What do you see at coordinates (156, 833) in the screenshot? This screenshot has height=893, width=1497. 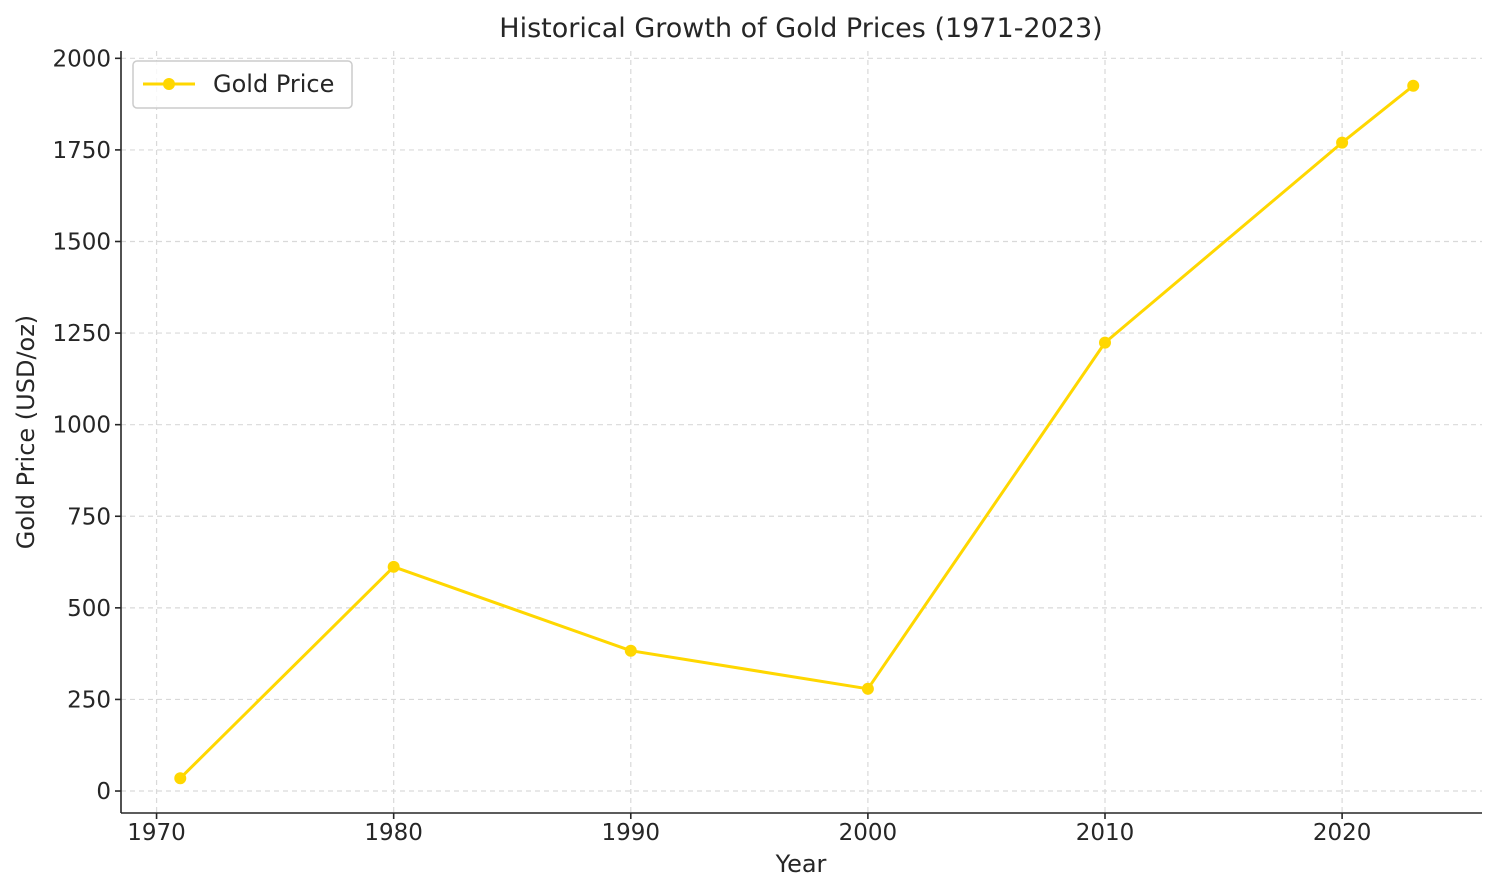 I see `x-tick-label: 1970` at bounding box center [156, 833].